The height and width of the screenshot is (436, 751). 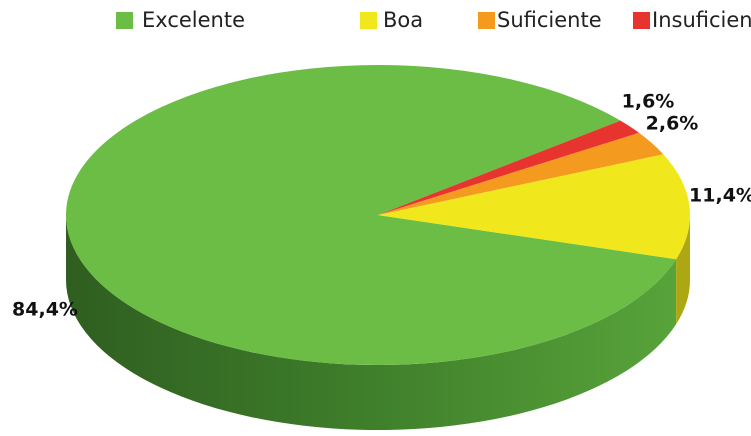 I want to click on value-label: 1,6%, so click(x=648, y=102).